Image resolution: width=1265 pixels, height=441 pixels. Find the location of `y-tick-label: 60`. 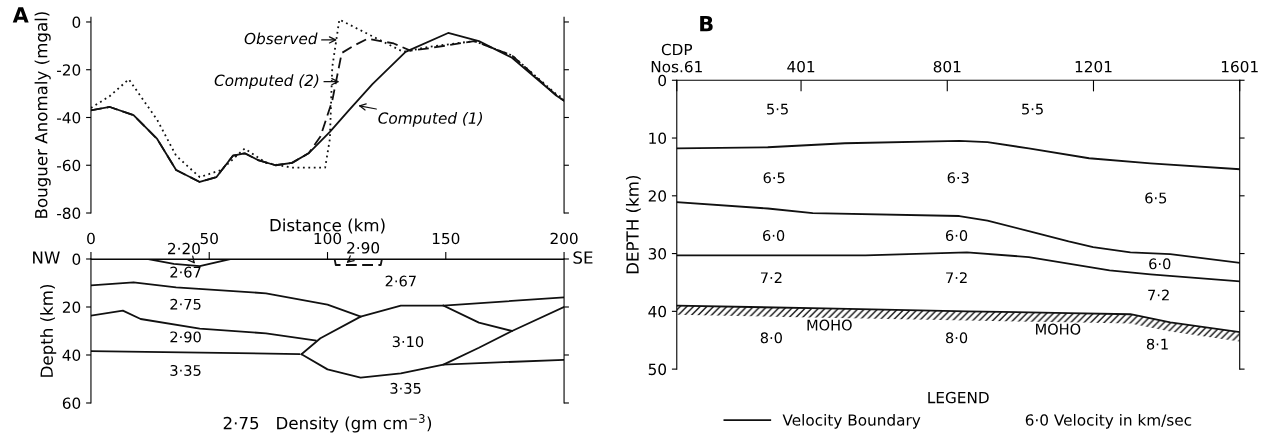

y-tick-label: 60 is located at coordinates (71, 403).